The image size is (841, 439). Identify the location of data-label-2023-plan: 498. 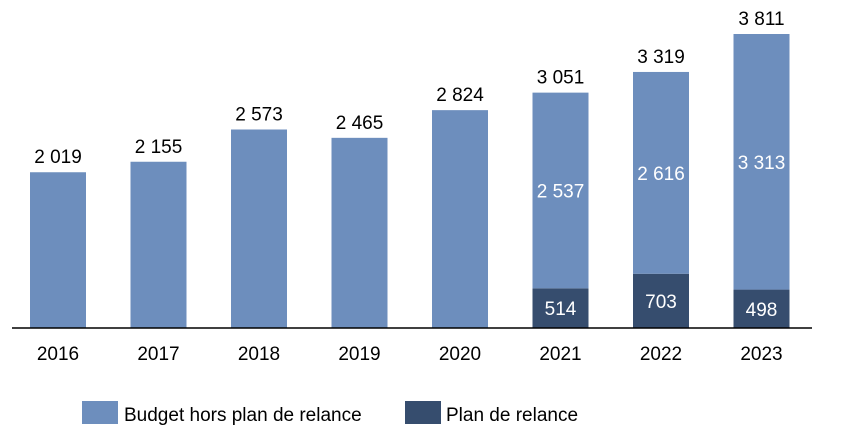
(762, 310).